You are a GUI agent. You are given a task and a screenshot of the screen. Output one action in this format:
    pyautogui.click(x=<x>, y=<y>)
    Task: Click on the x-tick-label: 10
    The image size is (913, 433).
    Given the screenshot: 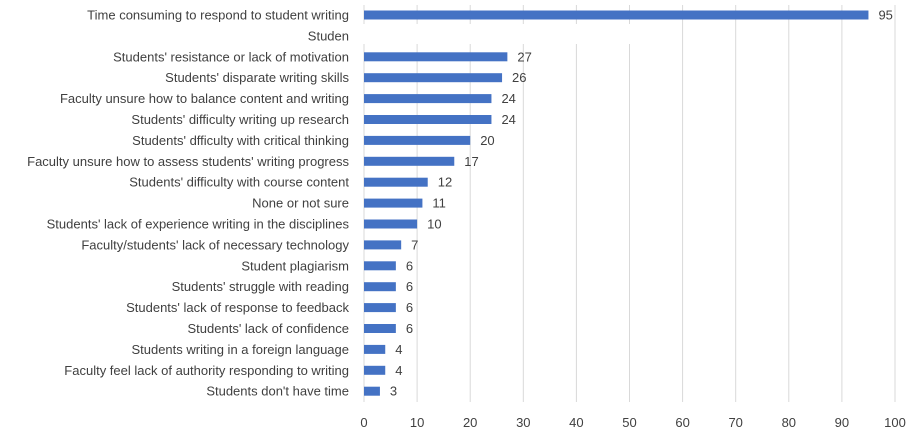 What is the action you would take?
    pyautogui.click(x=417, y=422)
    